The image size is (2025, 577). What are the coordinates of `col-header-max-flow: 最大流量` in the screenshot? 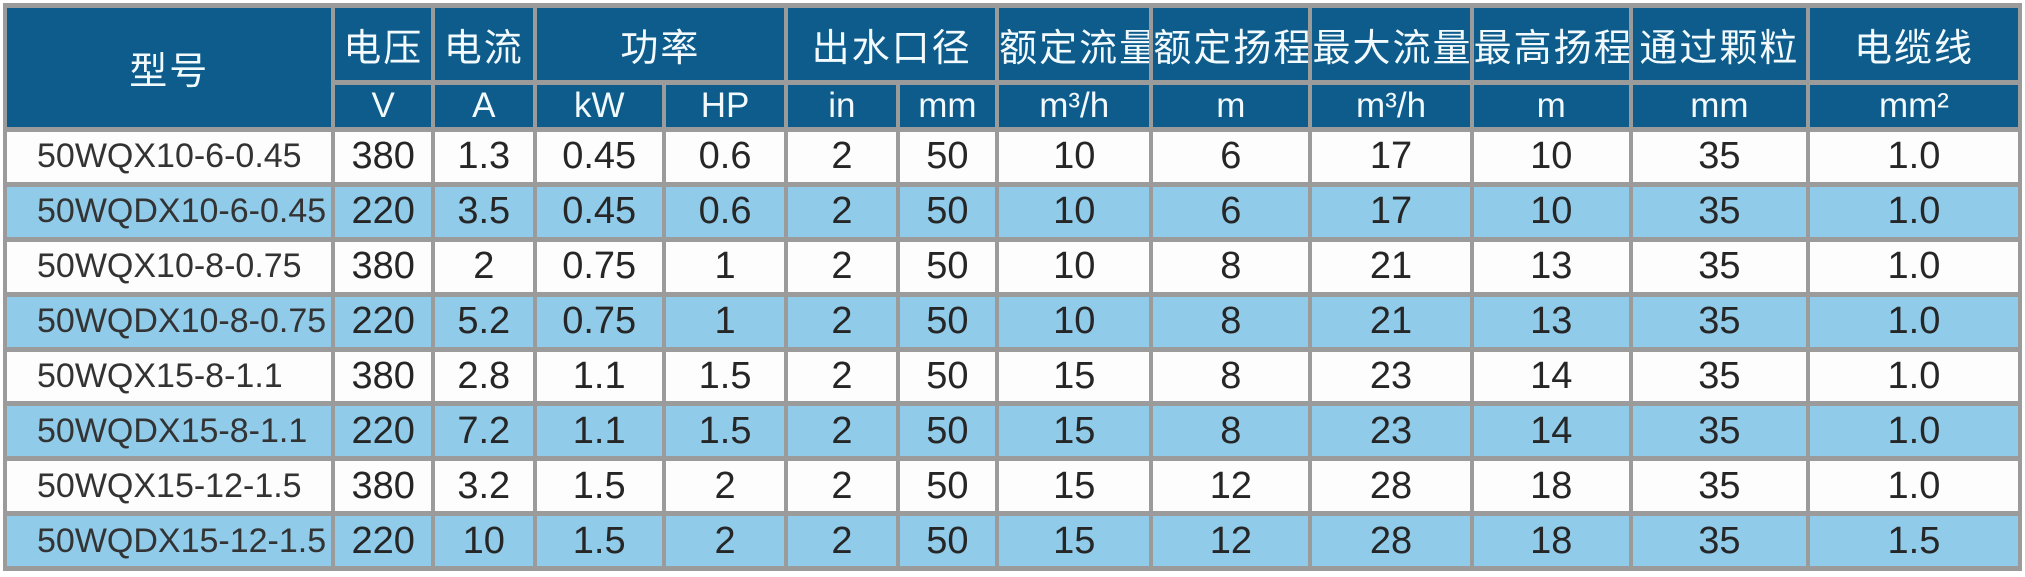 It's located at (1391, 44).